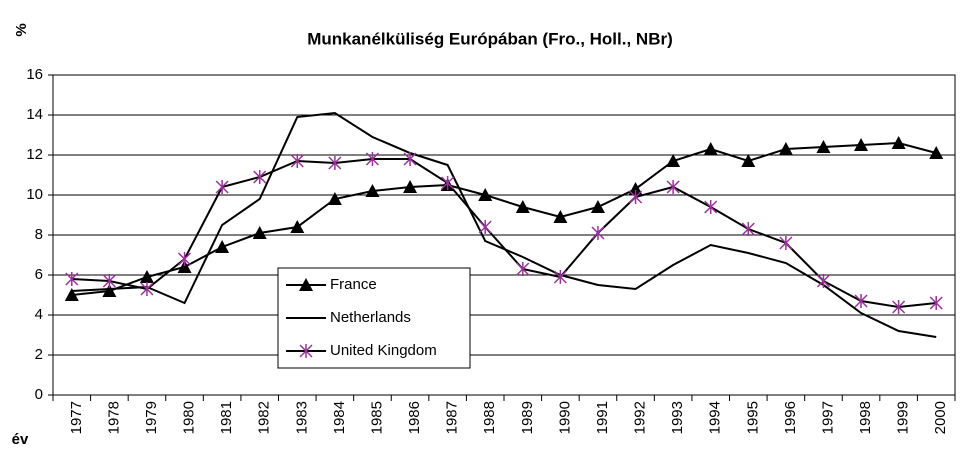  Describe the element at coordinates (39, 314) in the screenshot. I see `y-tick-label: 4` at that location.